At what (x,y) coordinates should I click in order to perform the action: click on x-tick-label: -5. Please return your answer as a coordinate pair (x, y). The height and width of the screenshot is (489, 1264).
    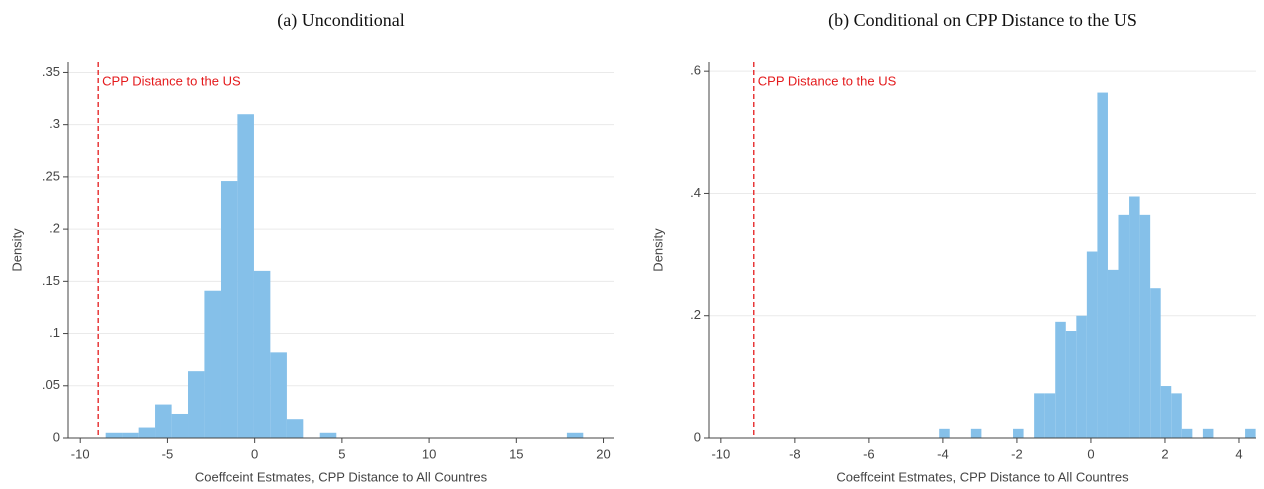
    Looking at the image, I should click on (168, 453).